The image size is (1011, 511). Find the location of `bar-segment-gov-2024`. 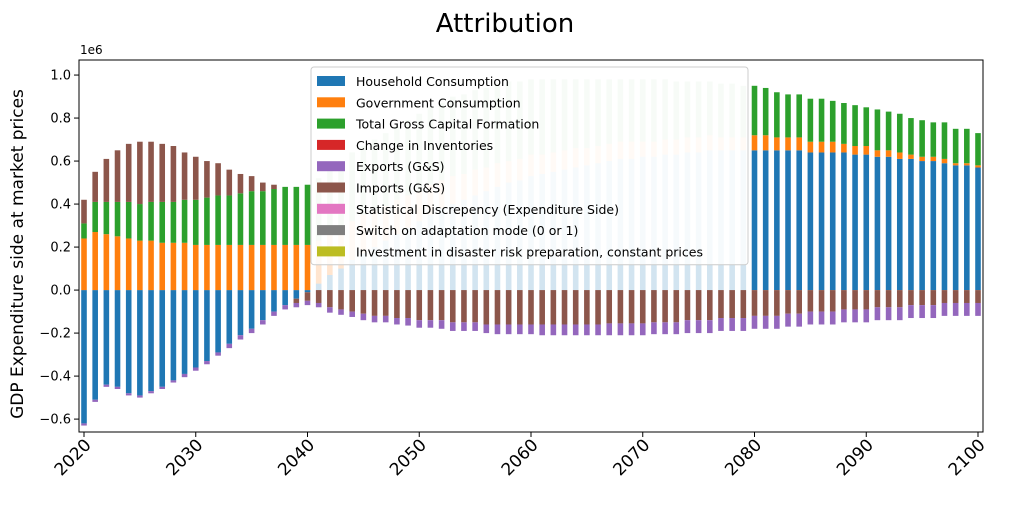

bar-segment-gov-2024 is located at coordinates (128, 264).